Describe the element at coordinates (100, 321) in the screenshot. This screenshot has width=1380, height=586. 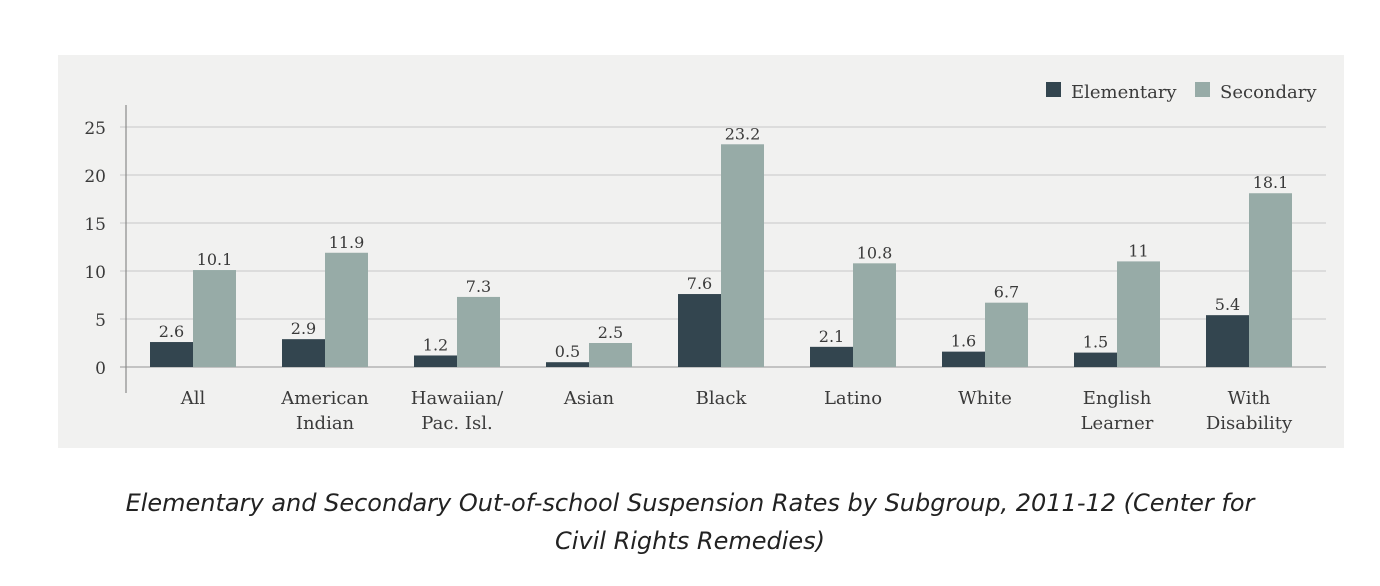
I see `y-tick-label: 5` at that location.